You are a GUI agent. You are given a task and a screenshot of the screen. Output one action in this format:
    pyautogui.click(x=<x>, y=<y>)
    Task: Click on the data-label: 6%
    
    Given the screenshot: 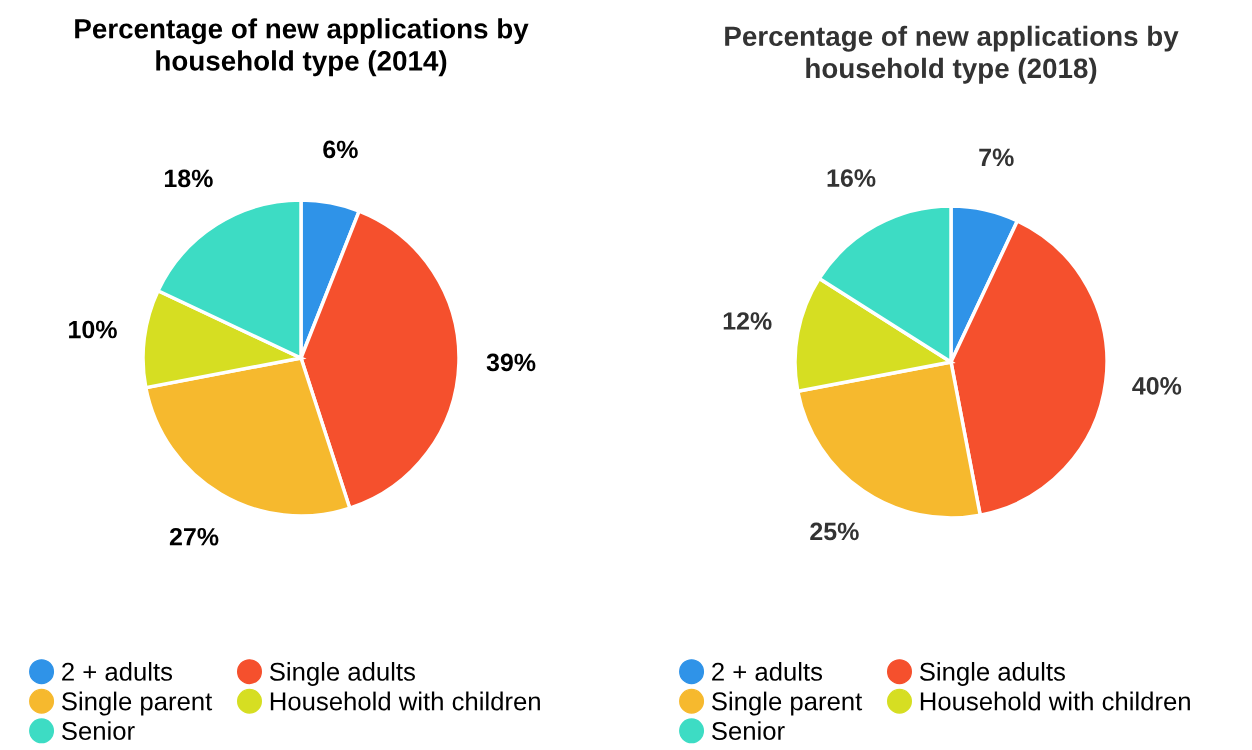 What is the action you would take?
    pyautogui.click(x=340, y=149)
    